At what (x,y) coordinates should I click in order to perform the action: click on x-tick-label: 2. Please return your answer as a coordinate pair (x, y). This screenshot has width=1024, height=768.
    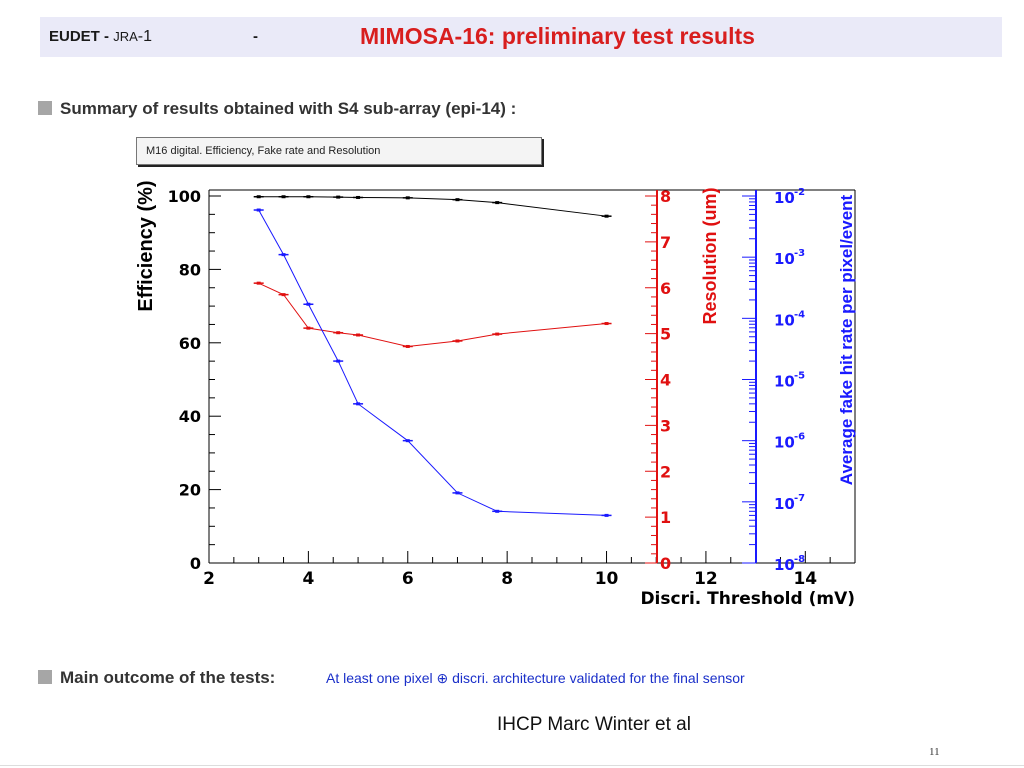
    Looking at the image, I should click on (209, 579).